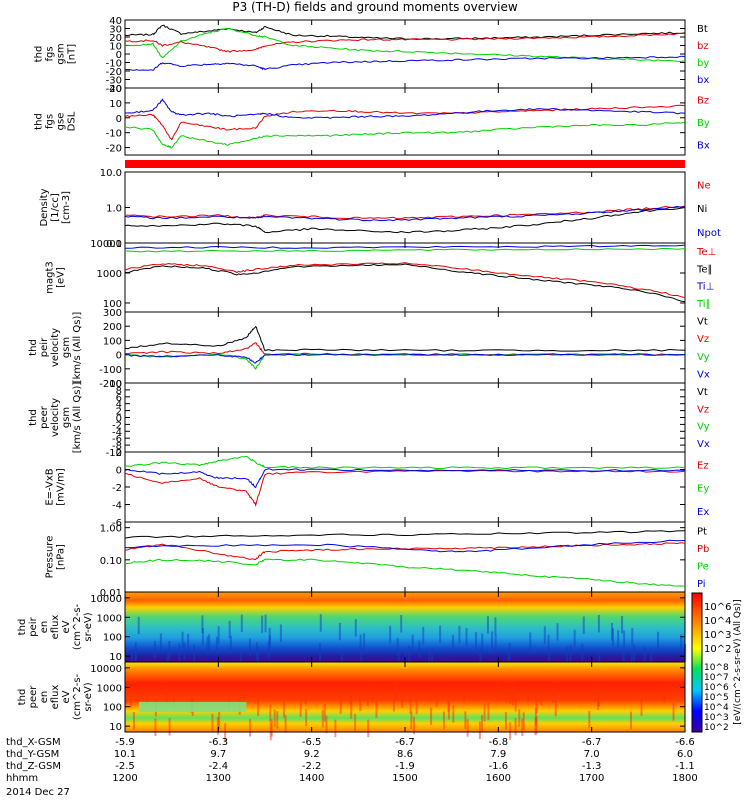 This screenshot has width=750, height=800. What do you see at coordinates (716, 668) in the screenshot?
I see `colorbar-tick: 10^8` at bounding box center [716, 668].